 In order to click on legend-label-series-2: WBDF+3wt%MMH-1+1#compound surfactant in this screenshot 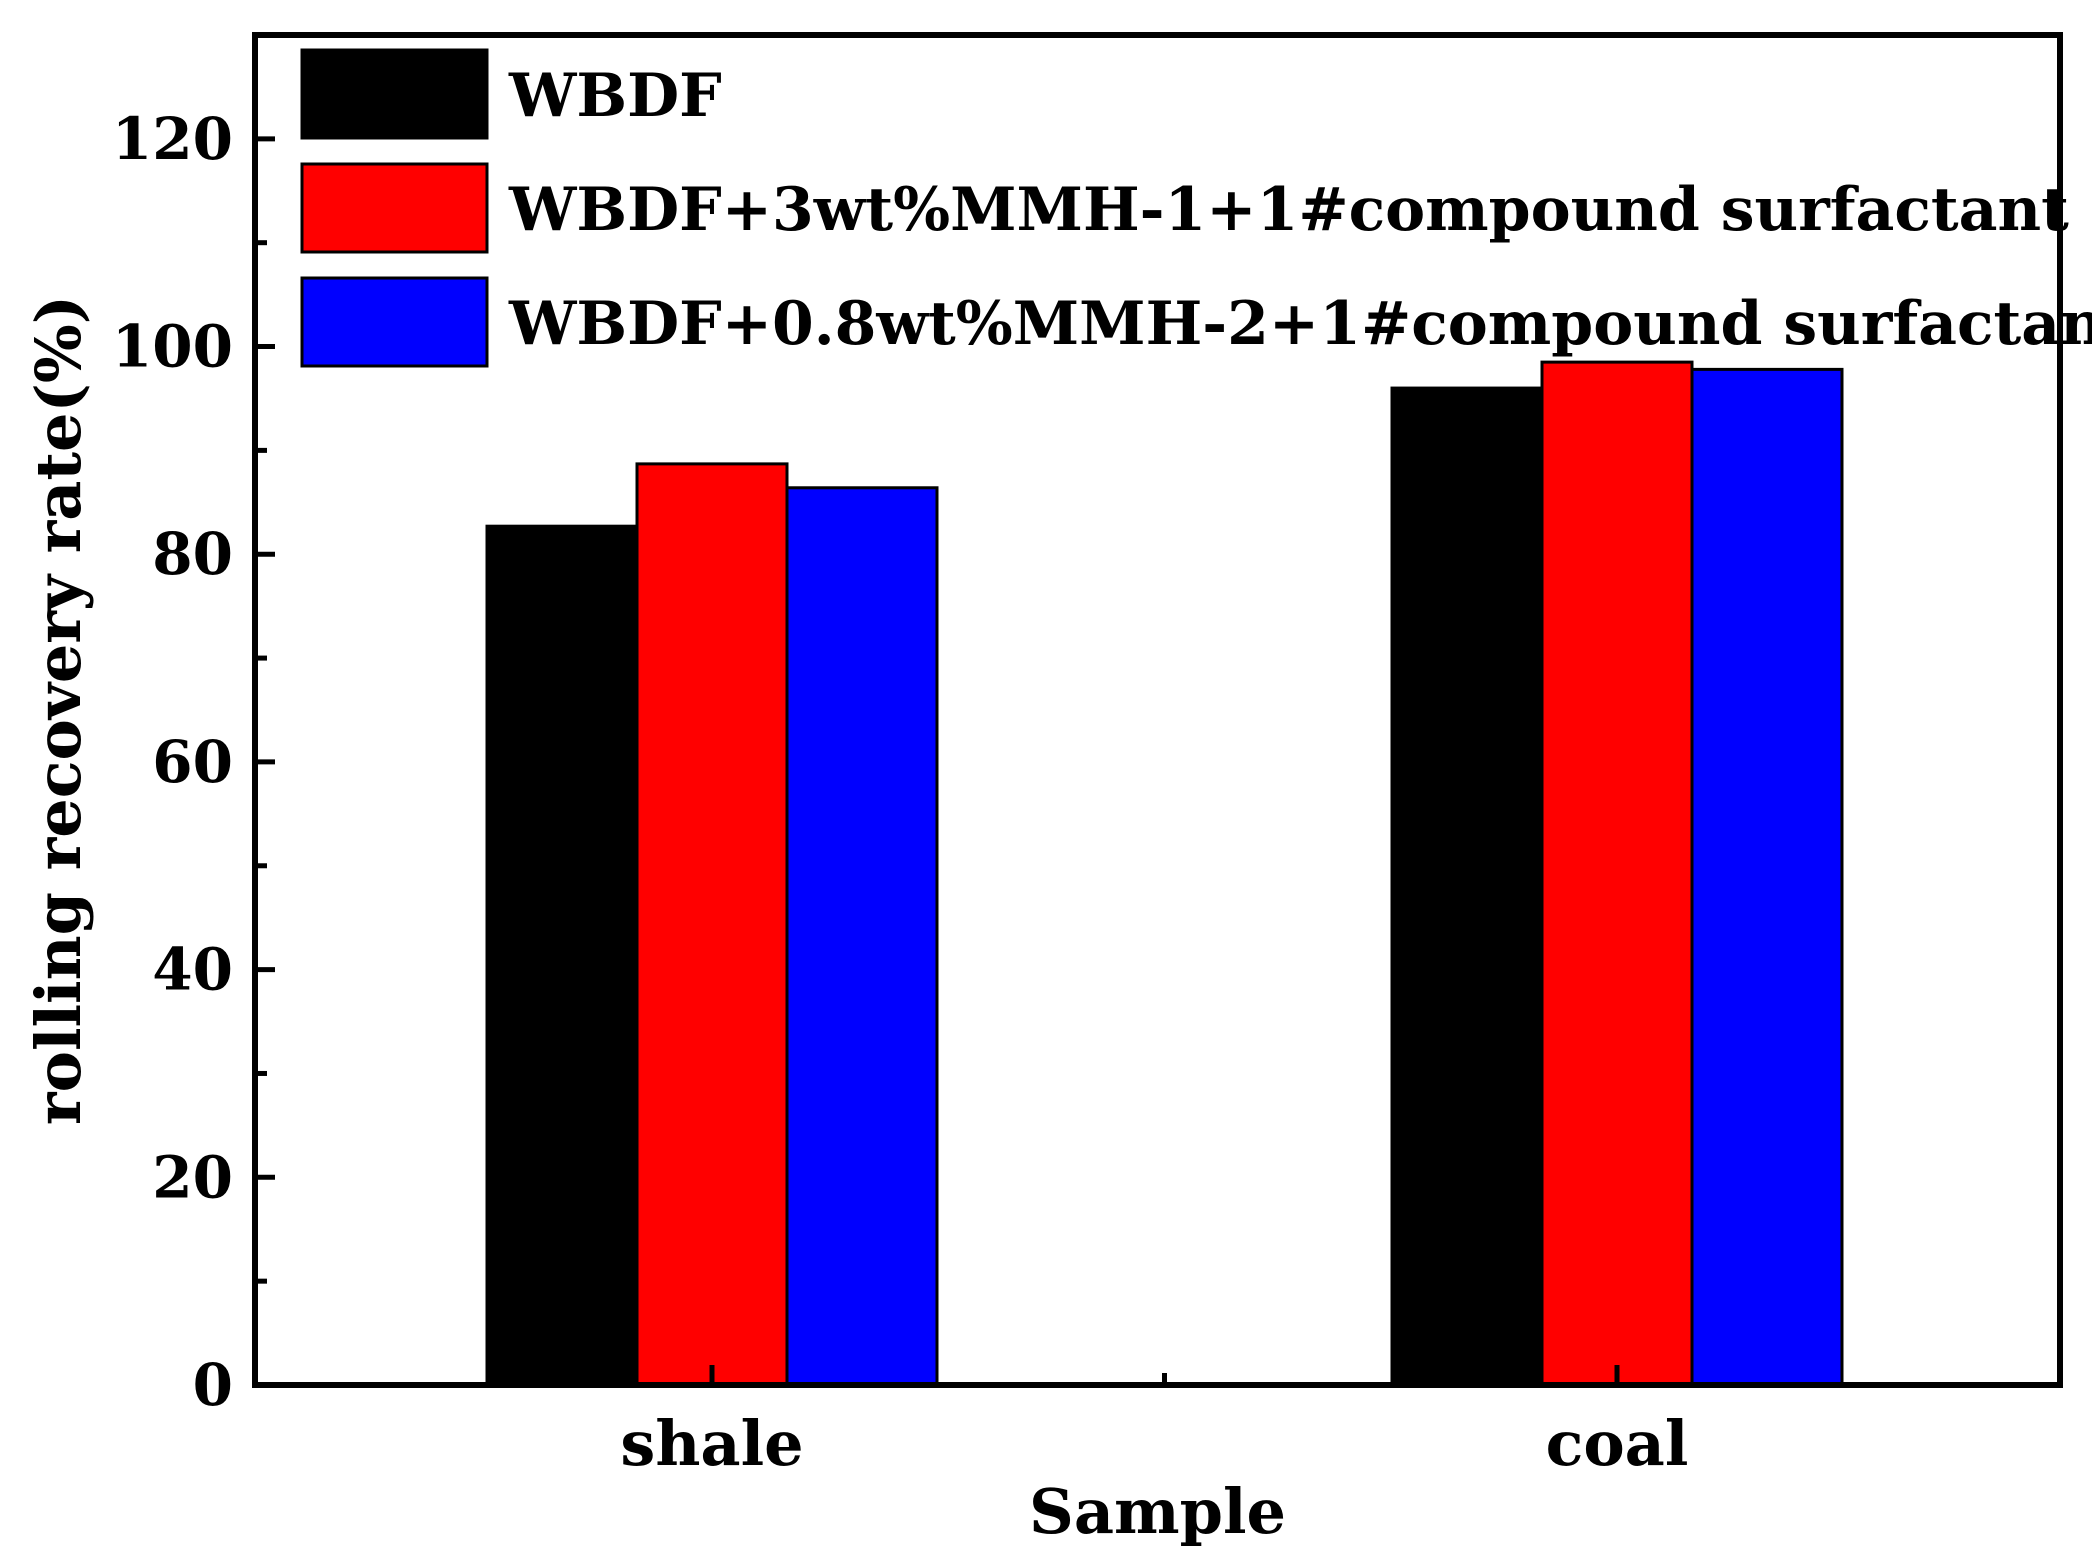, I will do `click(1288, 210)`.